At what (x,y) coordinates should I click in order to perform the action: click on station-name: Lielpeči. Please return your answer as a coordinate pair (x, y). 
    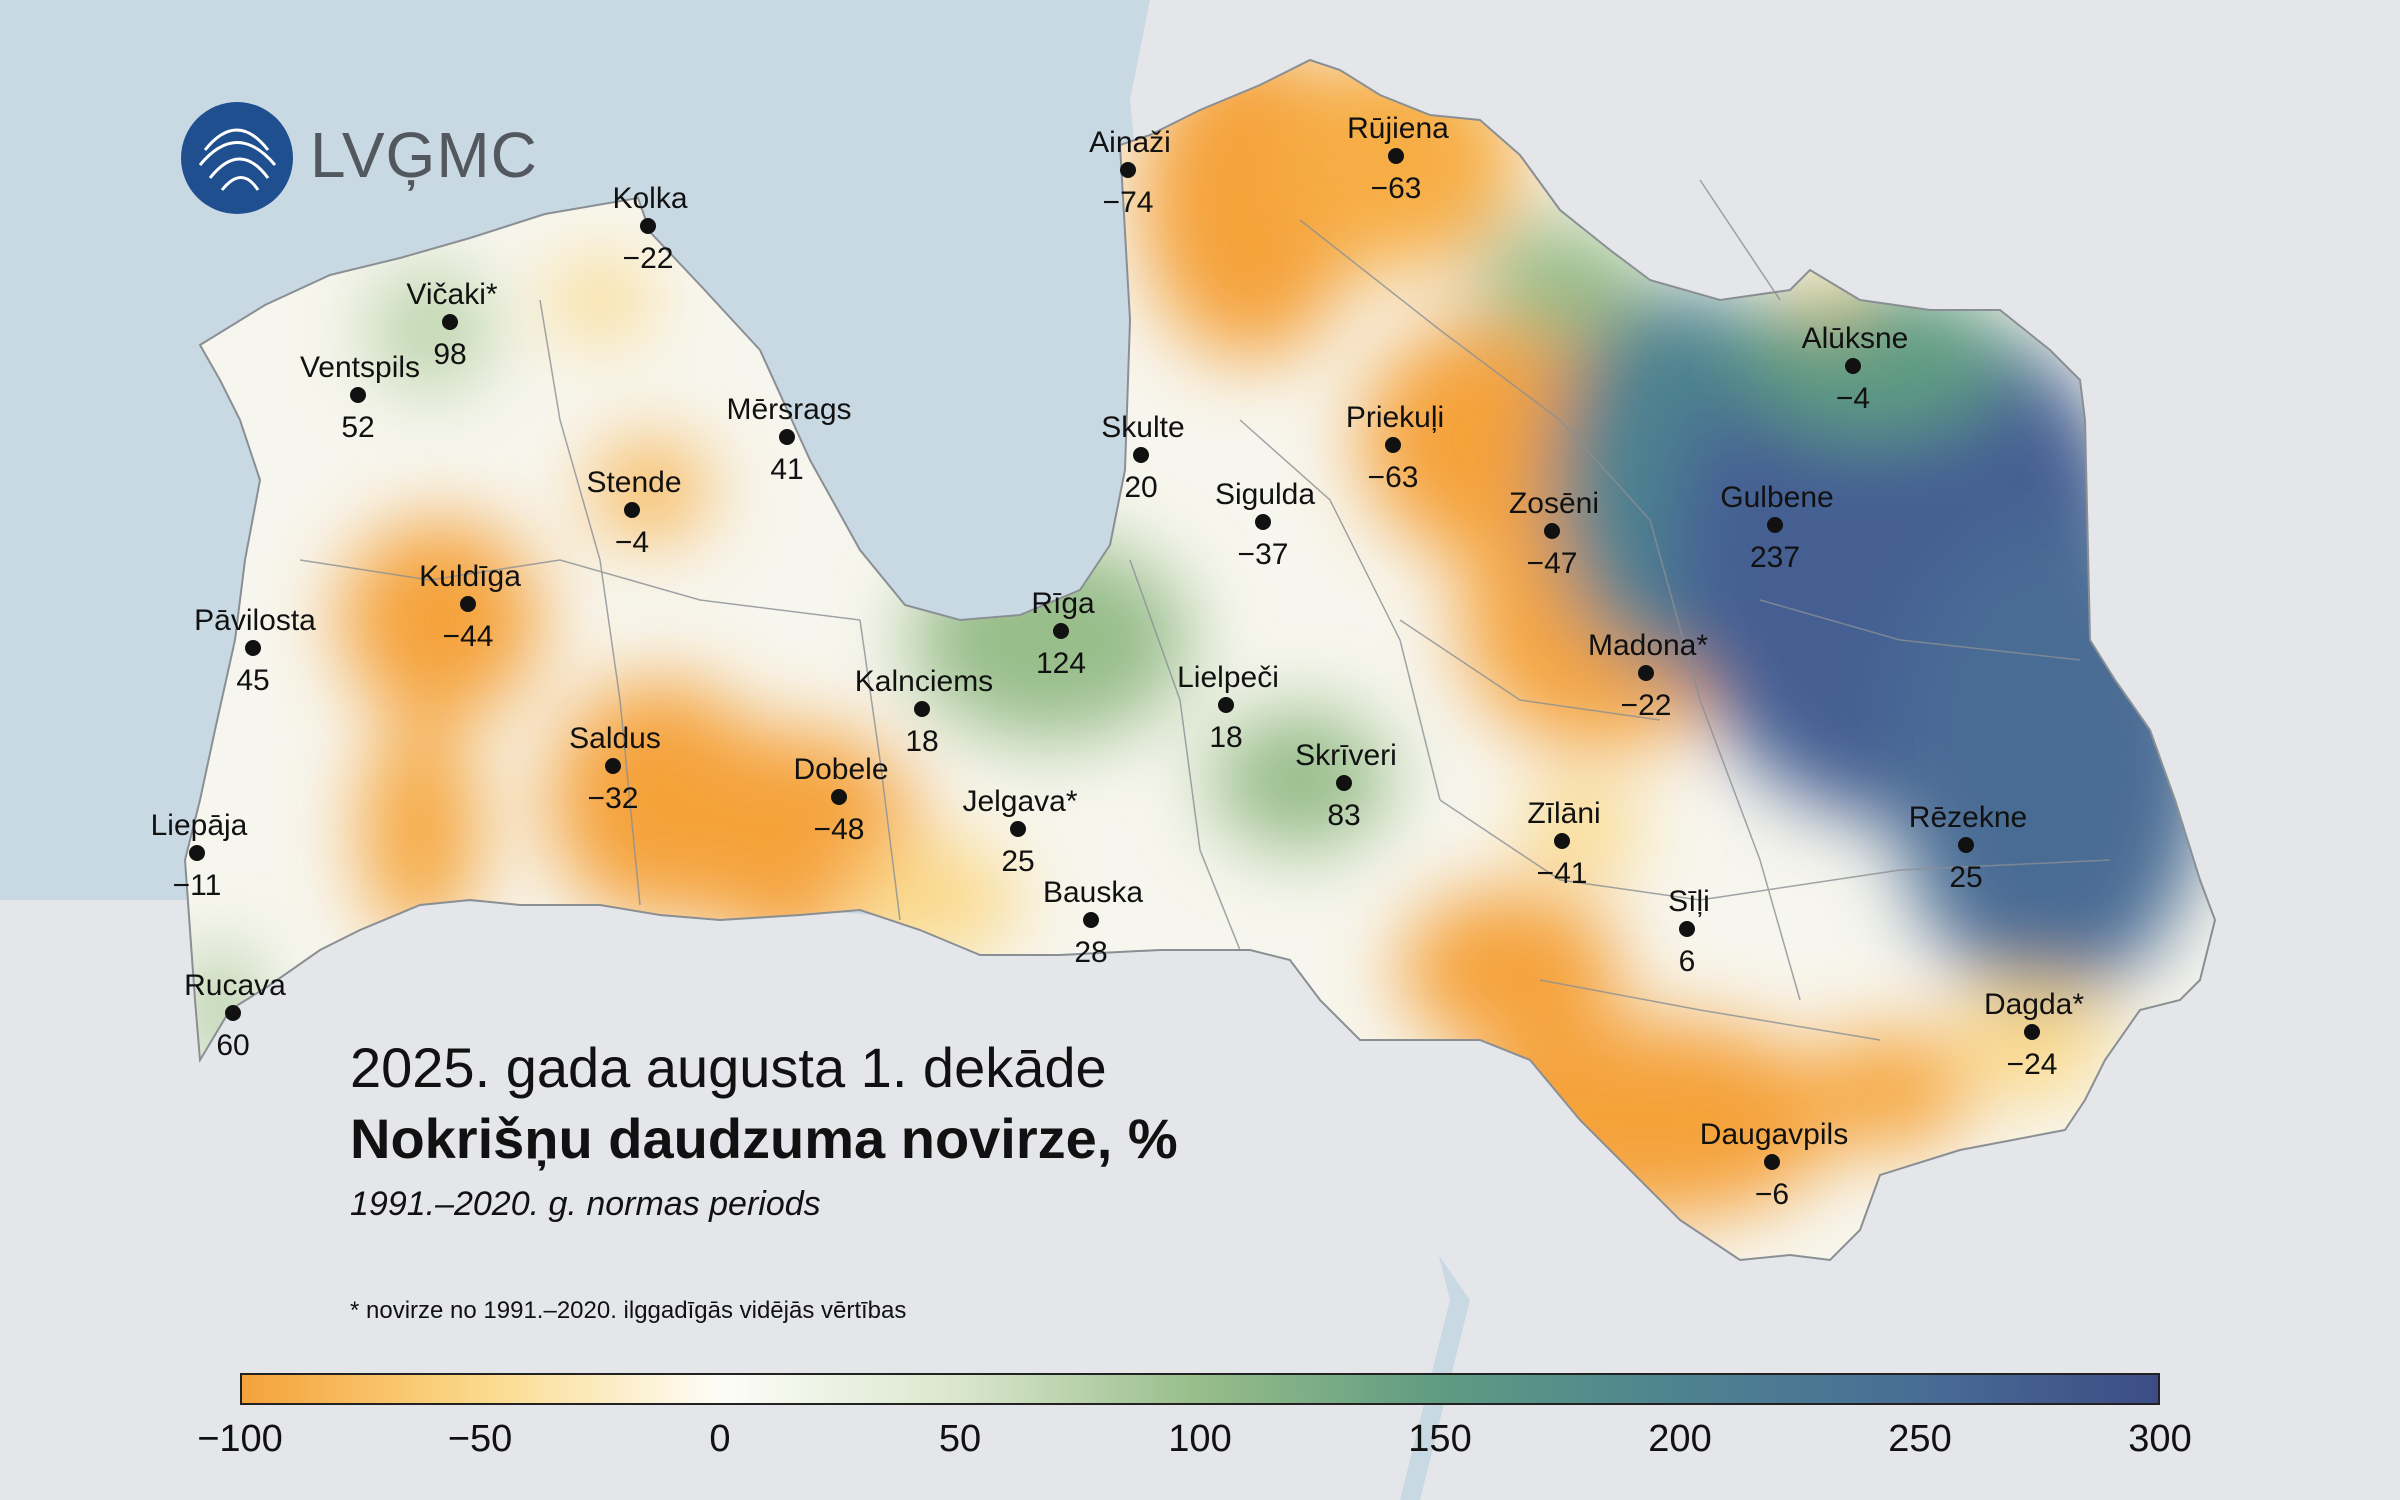
    Looking at the image, I should click on (1228, 677).